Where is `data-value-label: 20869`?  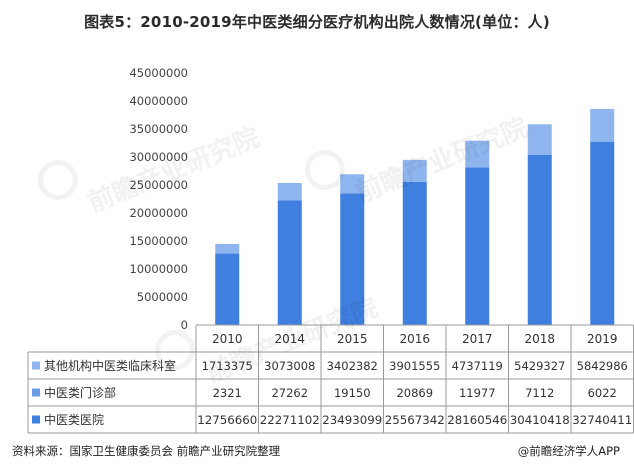 data-value-label: 20869 is located at coordinates (414, 393).